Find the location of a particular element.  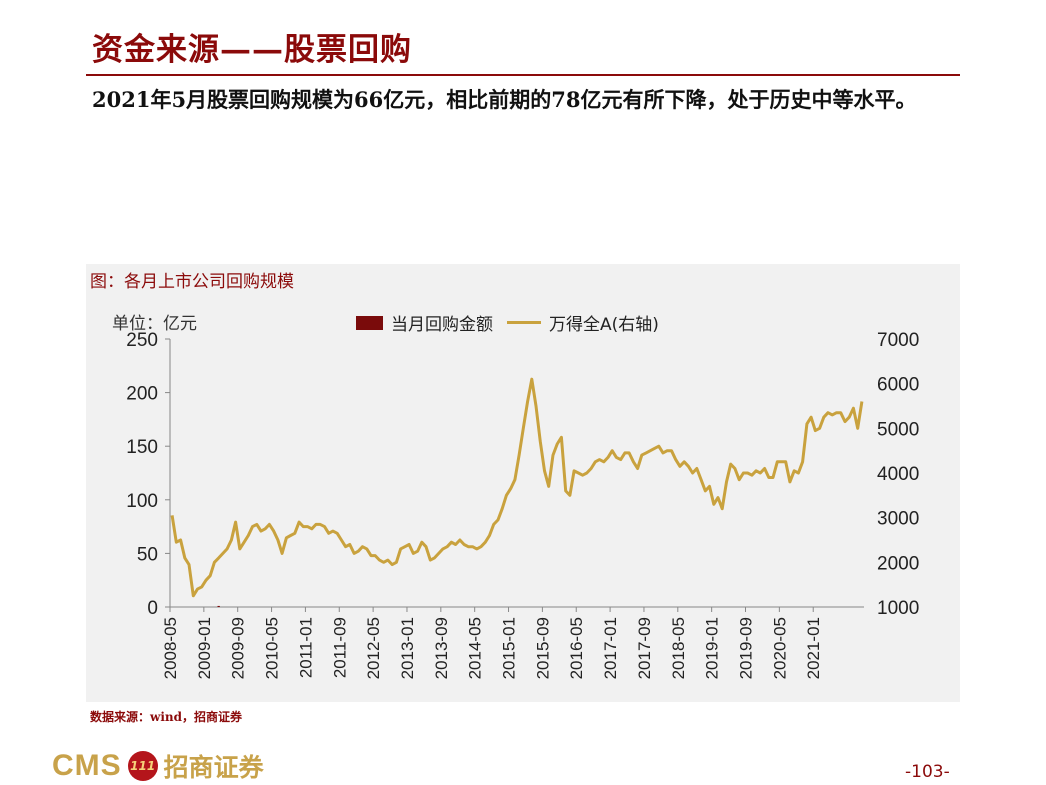

buyback-bar is located at coordinates (218, 606).